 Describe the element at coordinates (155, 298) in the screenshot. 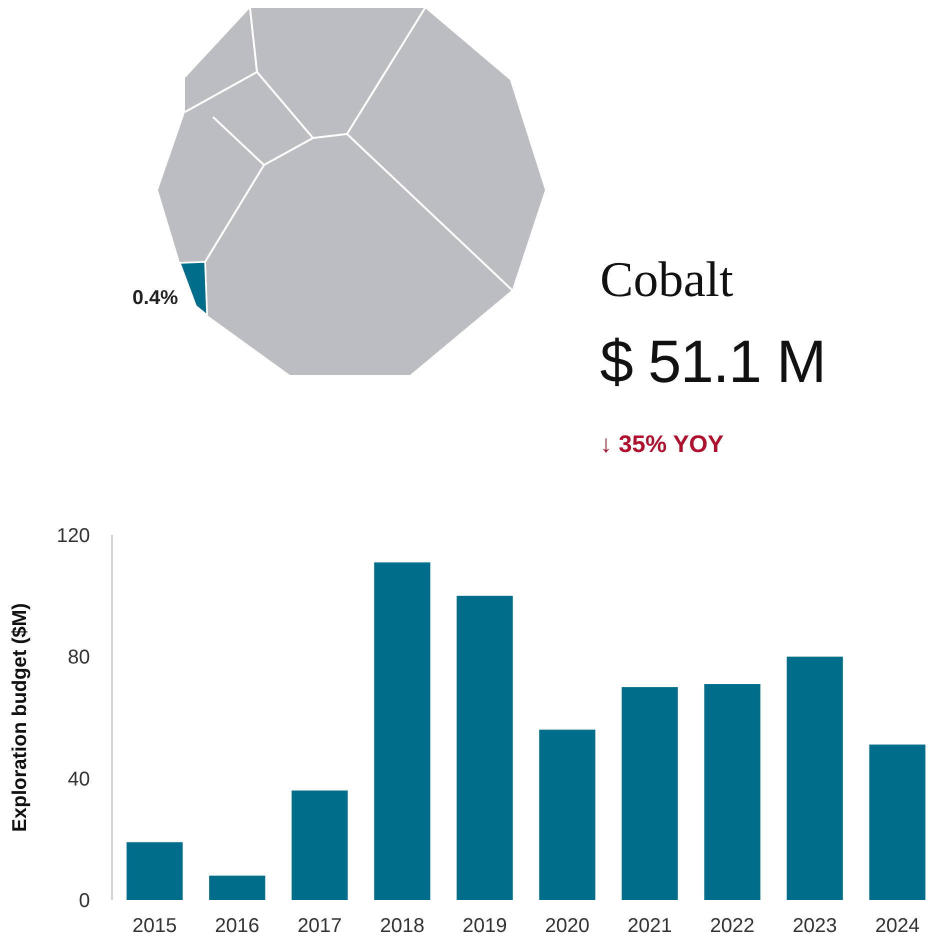

I see `text: 0.4%` at that location.